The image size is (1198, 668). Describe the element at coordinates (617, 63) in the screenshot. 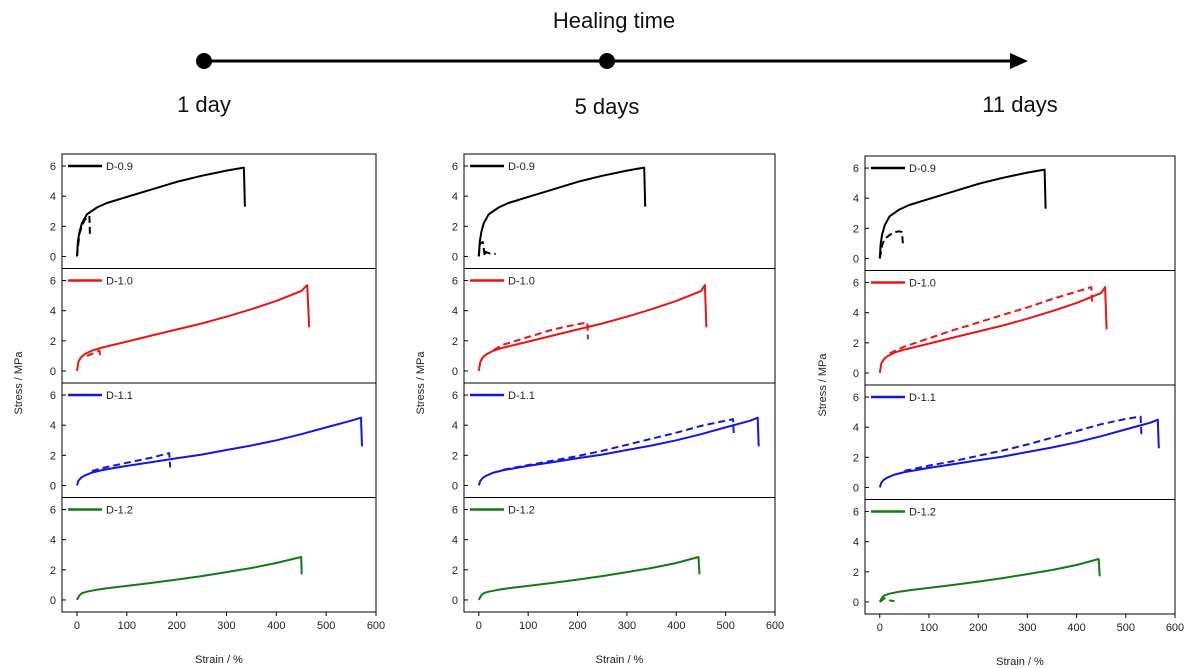

I see `healing-time-timeline: Healing time 1 day 5 days 11 days` at that location.